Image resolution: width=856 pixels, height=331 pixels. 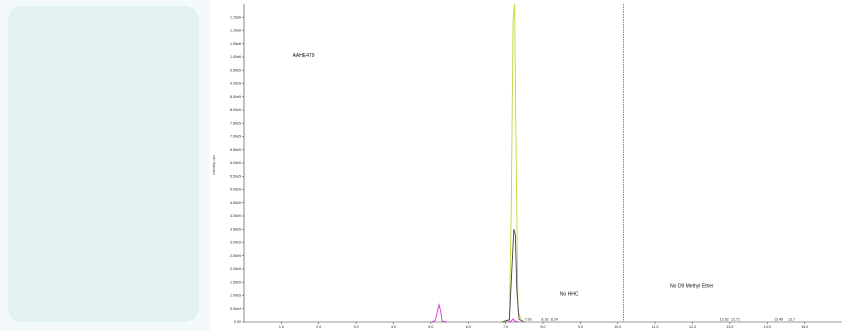 What do you see at coordinates (235, 150) in the screenshot?
I see `y-tick-label: 6.50e5` at bounding box center [235, 150].